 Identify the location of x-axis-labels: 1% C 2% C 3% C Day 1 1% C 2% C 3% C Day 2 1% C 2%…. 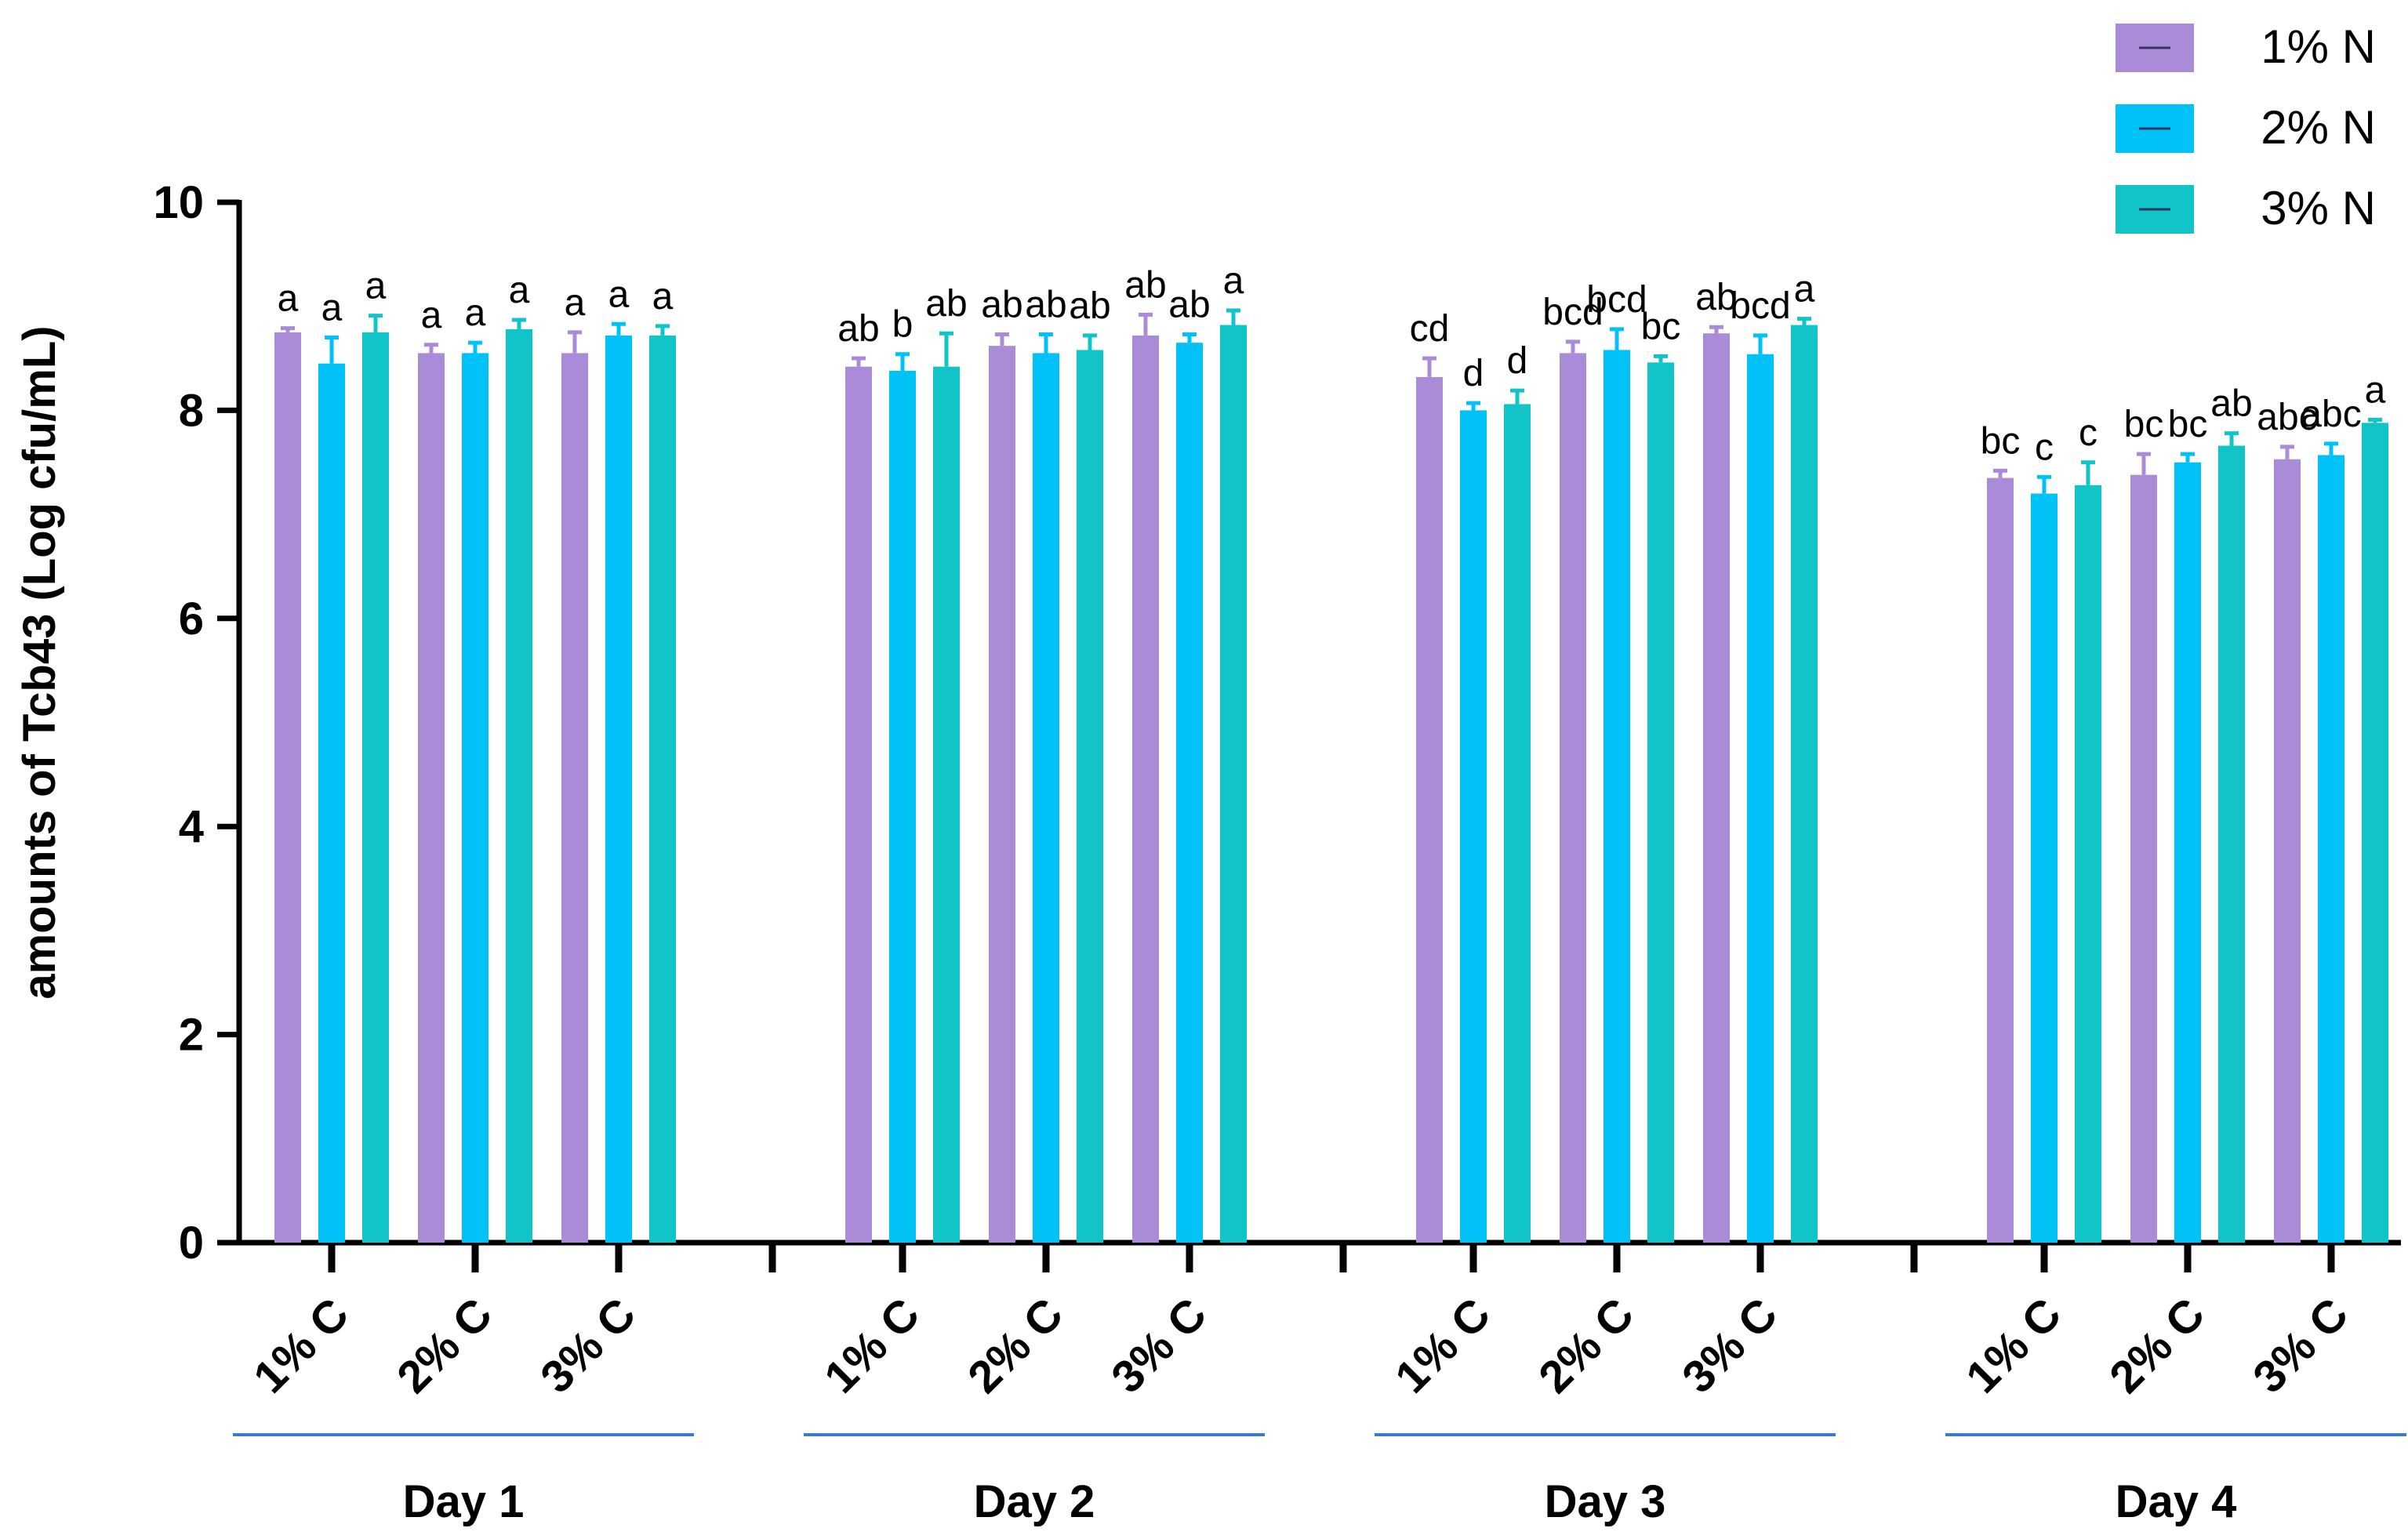
(1319, 1407).